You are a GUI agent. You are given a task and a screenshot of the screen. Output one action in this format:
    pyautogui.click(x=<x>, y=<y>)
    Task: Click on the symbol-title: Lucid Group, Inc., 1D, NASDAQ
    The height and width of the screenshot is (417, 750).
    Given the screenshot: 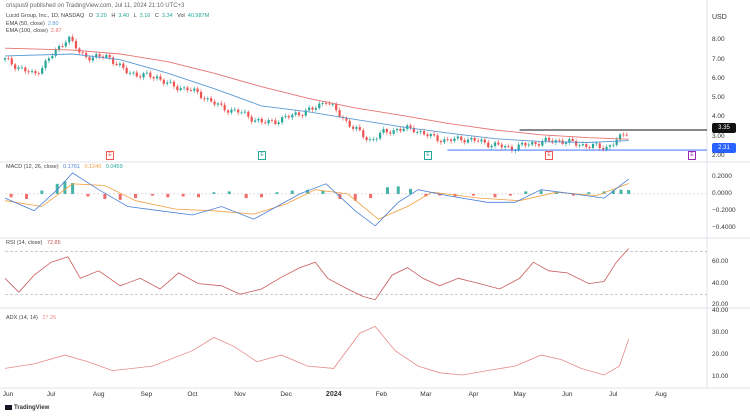 What is the action you would take?
    pyautogui.click(x=45, y=16)
    